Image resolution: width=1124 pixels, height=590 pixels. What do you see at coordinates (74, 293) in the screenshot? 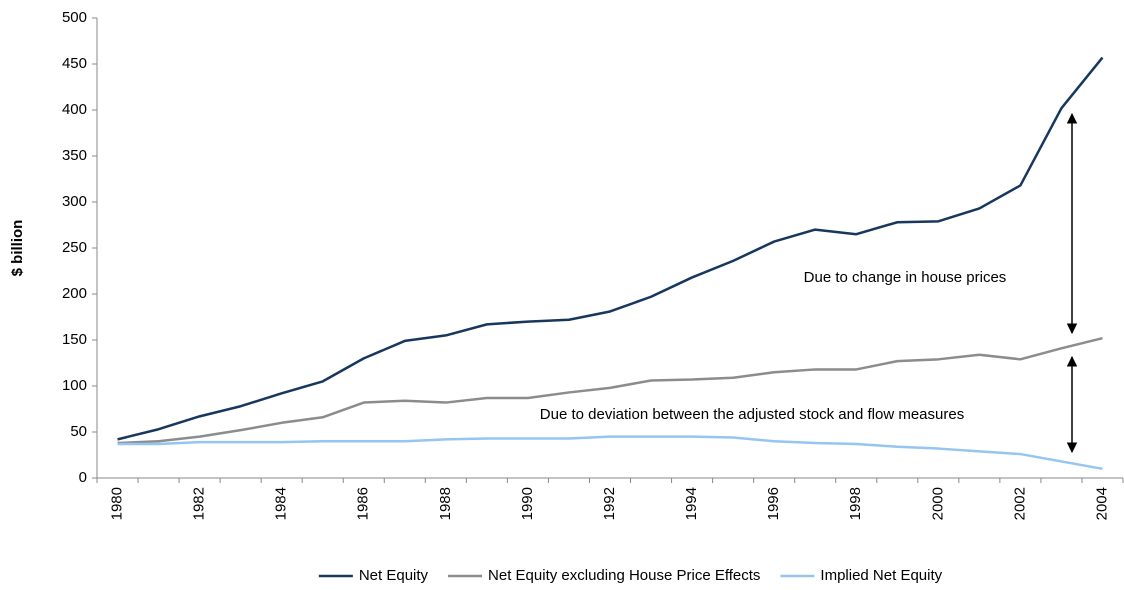
I see `y-tick-label: 200` at bounding box center [74, 293].